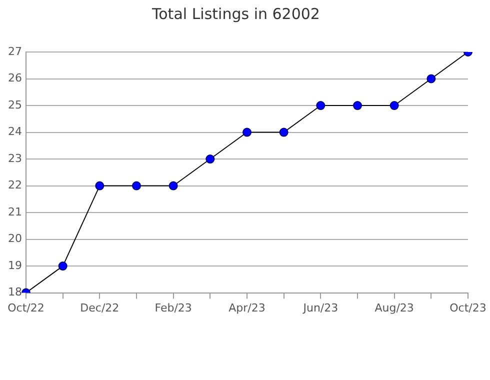  What do you see at coordinates (320, 307) in the screenshot?
I see `x-tick-label: Jun/23` at bounding box center [320, 307].